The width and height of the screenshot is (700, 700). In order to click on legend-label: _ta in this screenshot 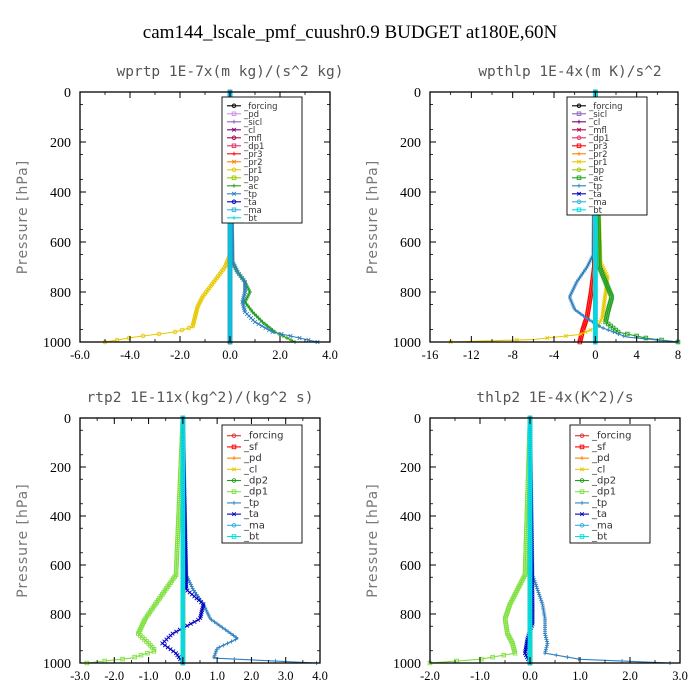, I will do `click(250, 203)`.